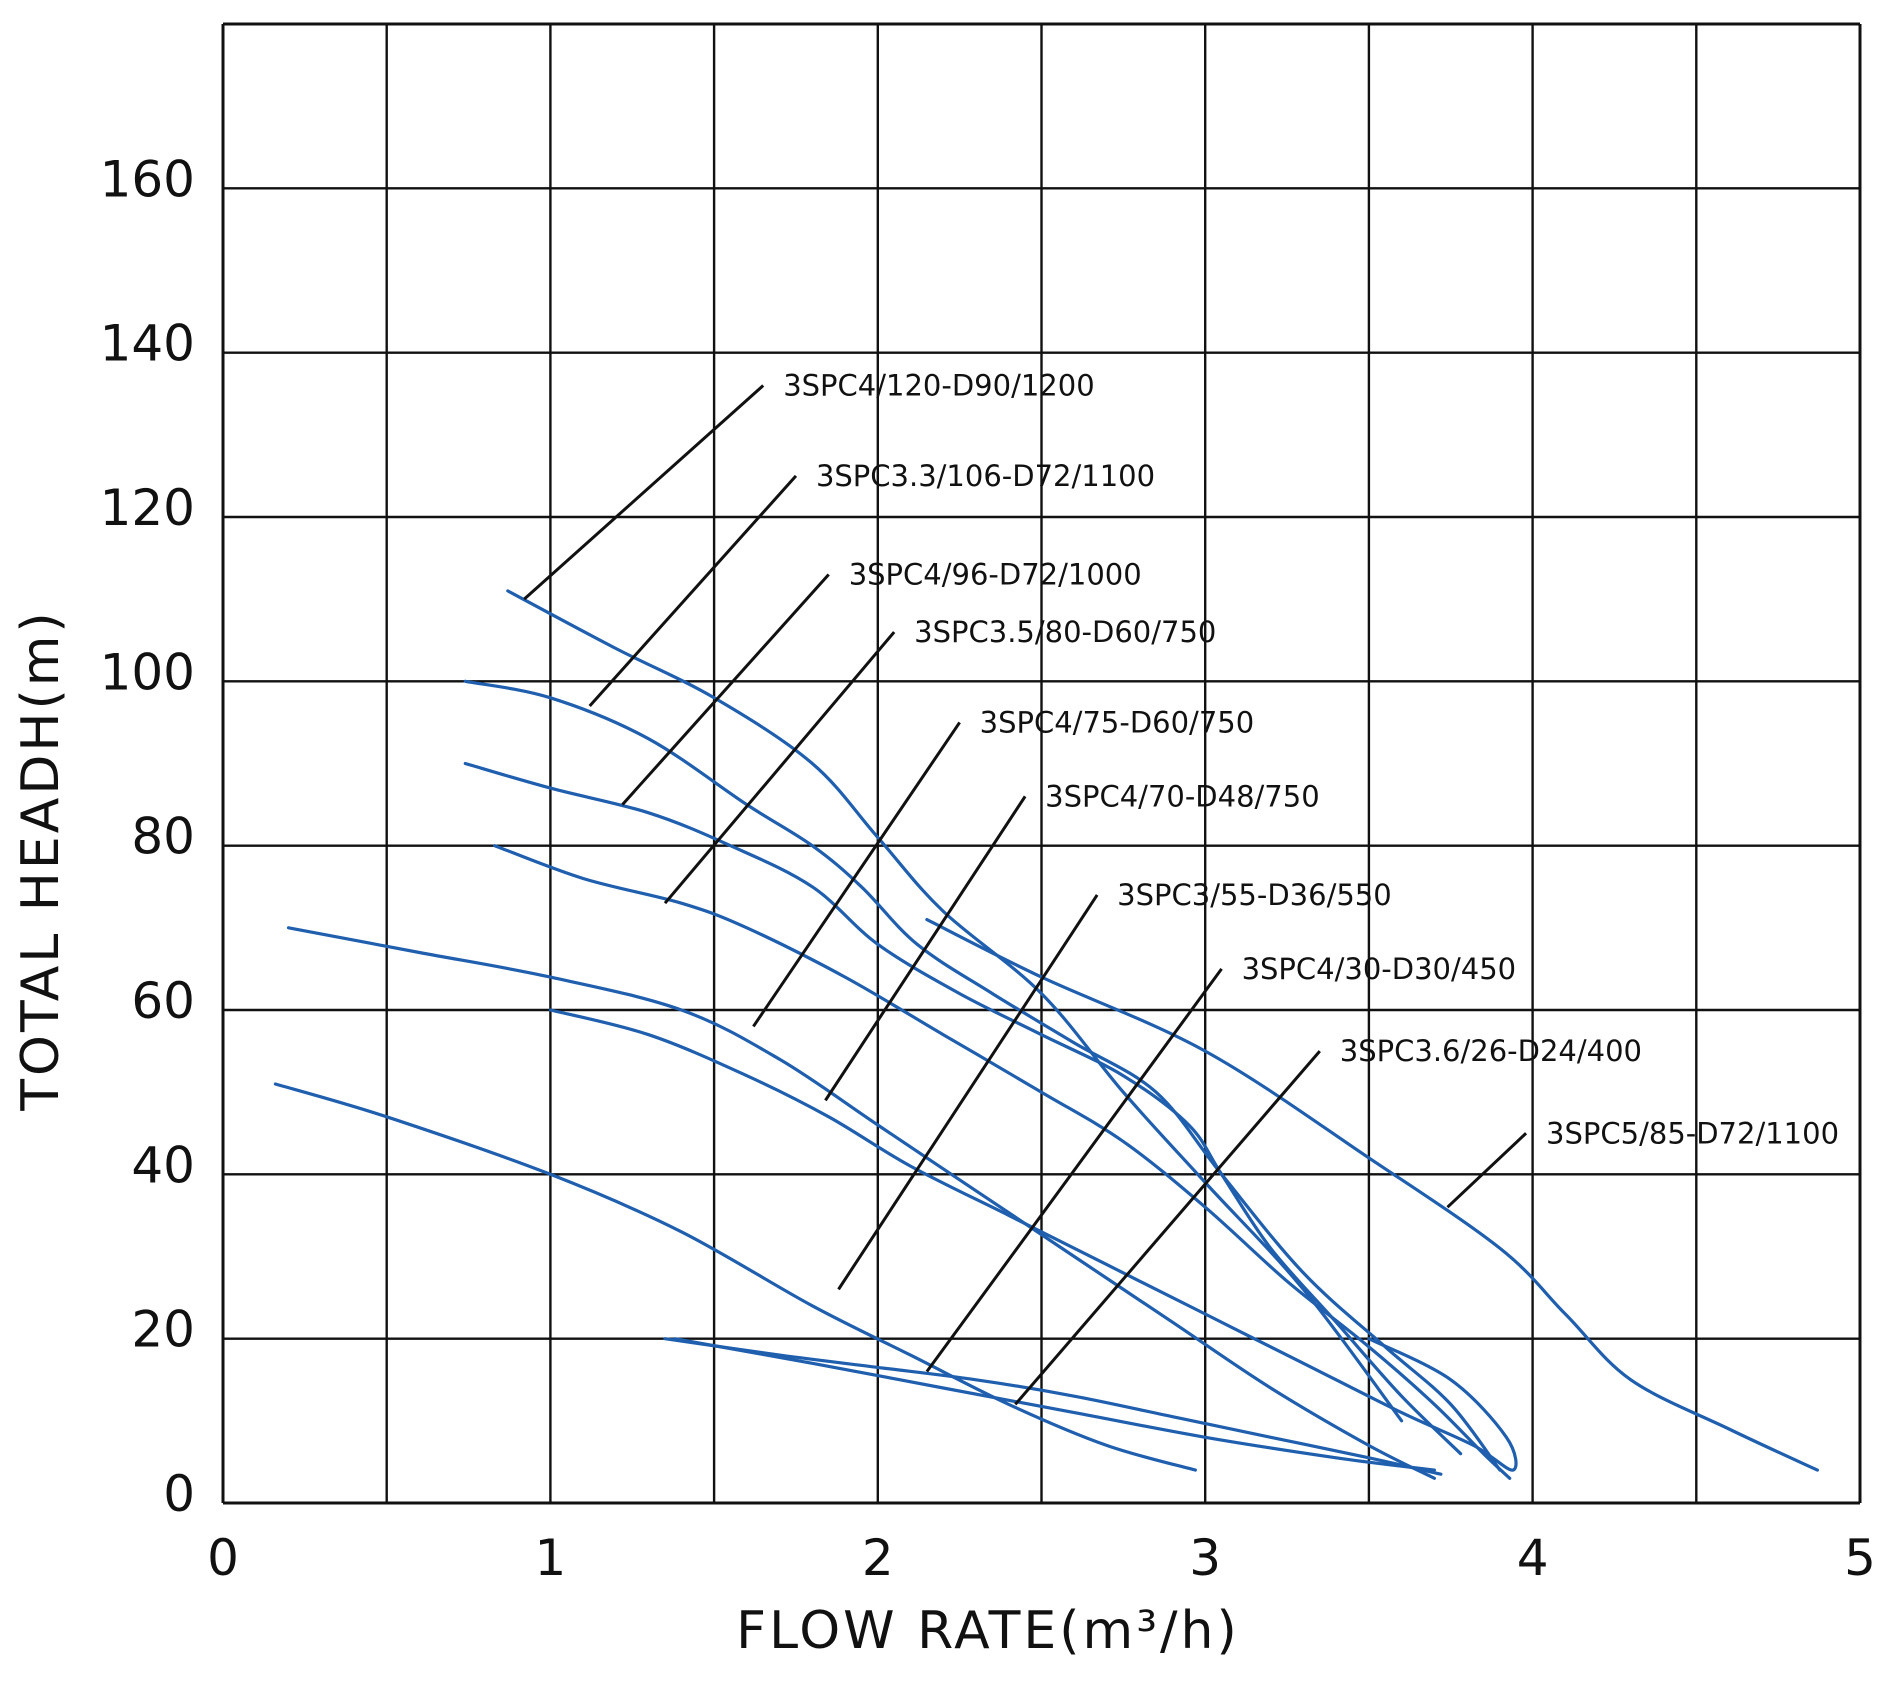 The width and height of the screenshot is (1878, 1696). What do you see at coordinates (1860, 1558) in the screenshot?
I see `x-tick-label: 5` at bounding box center [1860, 1558].